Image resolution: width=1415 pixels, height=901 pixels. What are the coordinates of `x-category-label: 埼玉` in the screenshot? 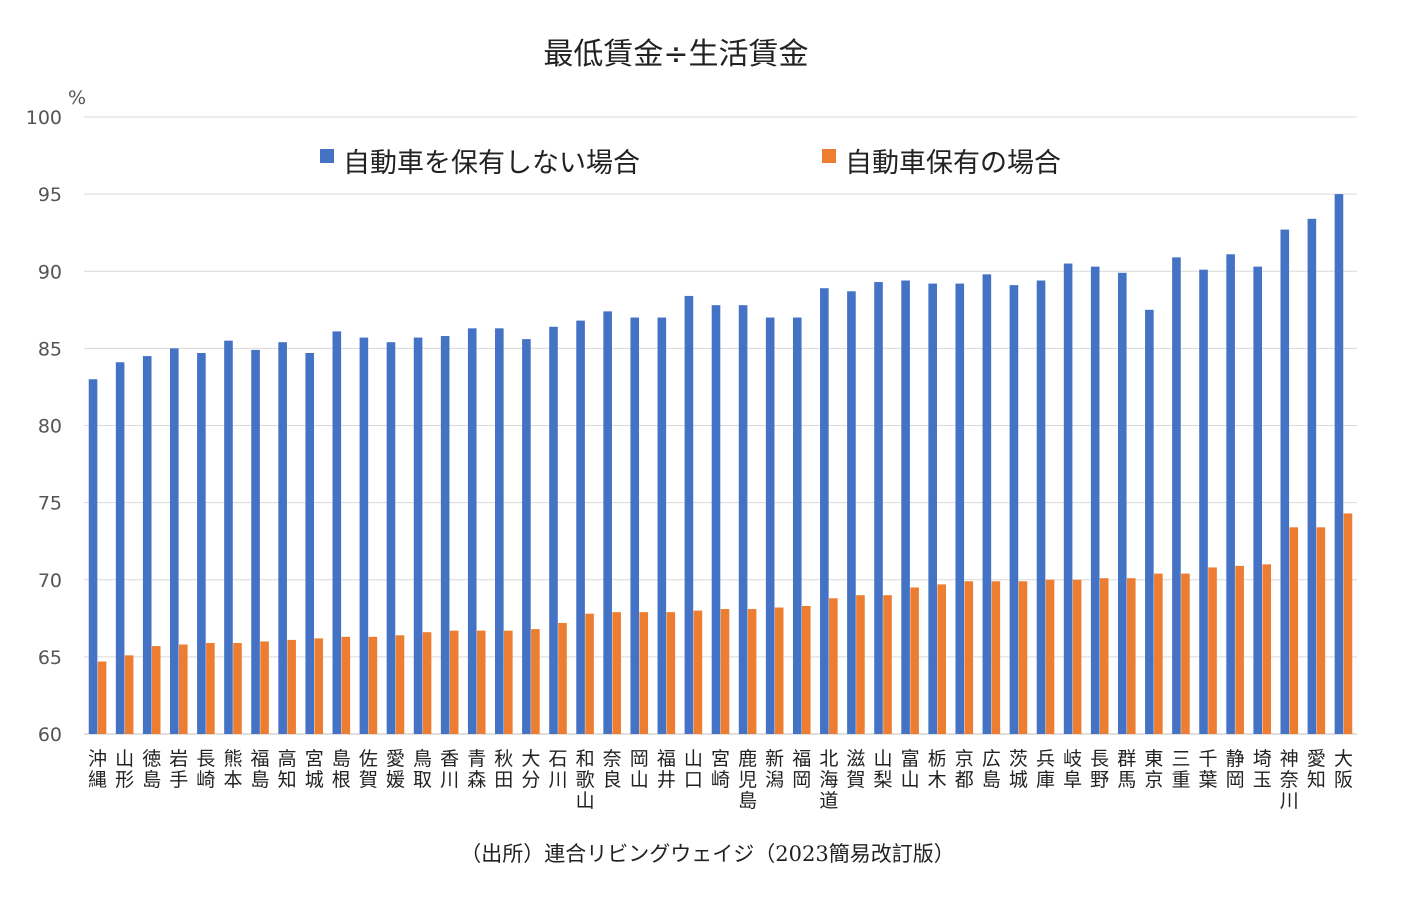 It's located at (1262, 769).